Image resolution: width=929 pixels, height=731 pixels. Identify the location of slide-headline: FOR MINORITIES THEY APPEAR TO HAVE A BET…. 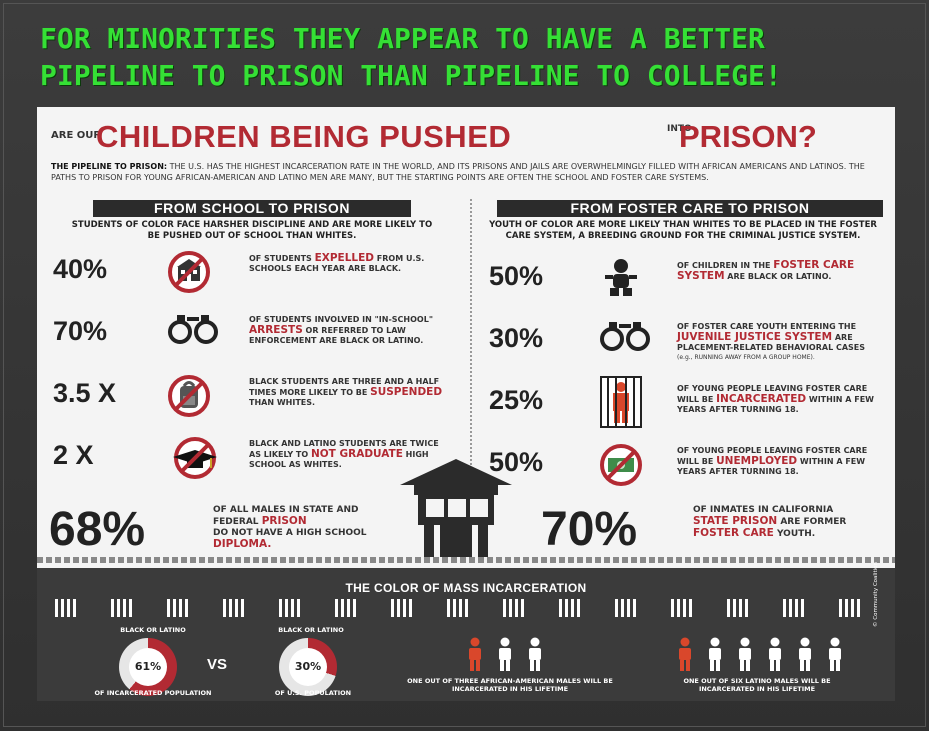
(470, 57).